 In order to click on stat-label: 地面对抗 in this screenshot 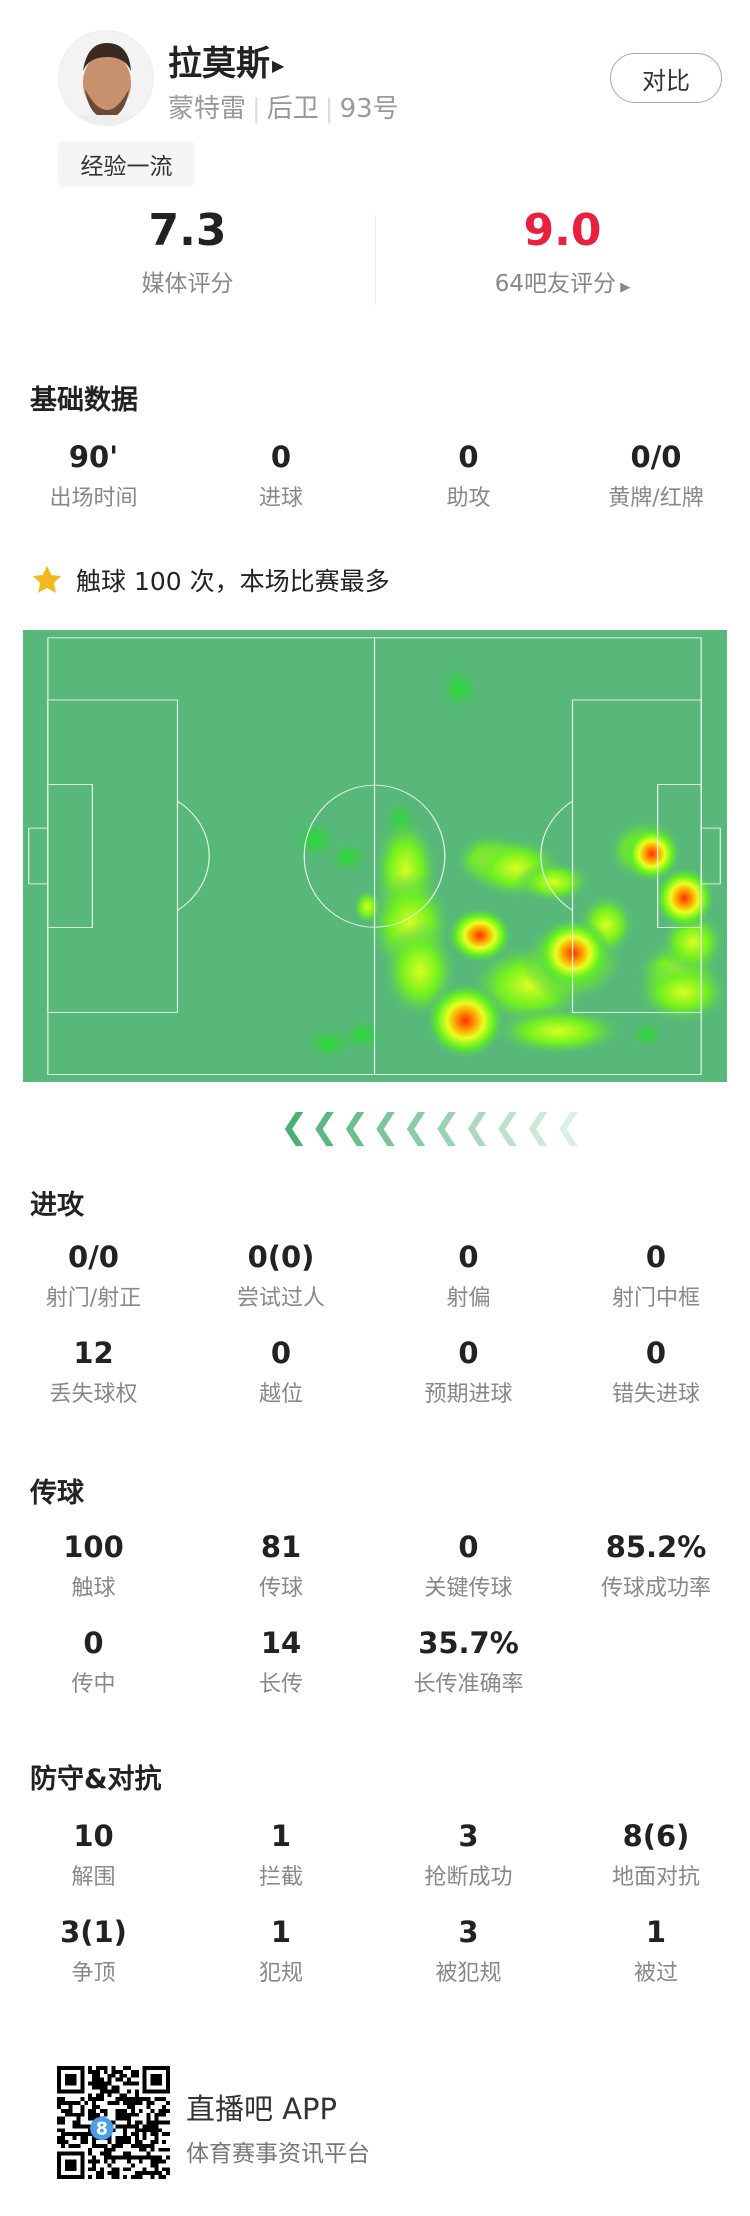, I will do `click(655, 1877)`.